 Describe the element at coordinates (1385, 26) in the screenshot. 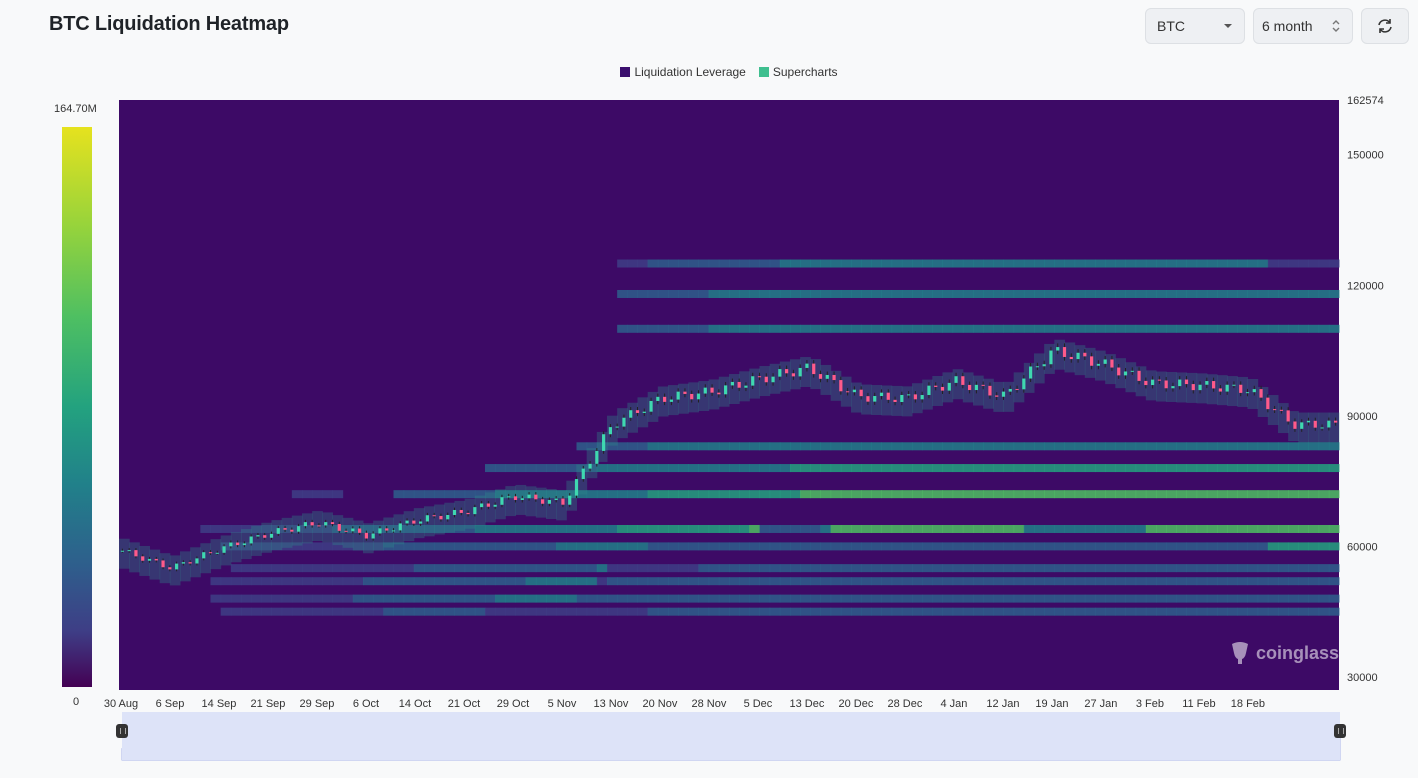

I see `refresh-button` at that location.